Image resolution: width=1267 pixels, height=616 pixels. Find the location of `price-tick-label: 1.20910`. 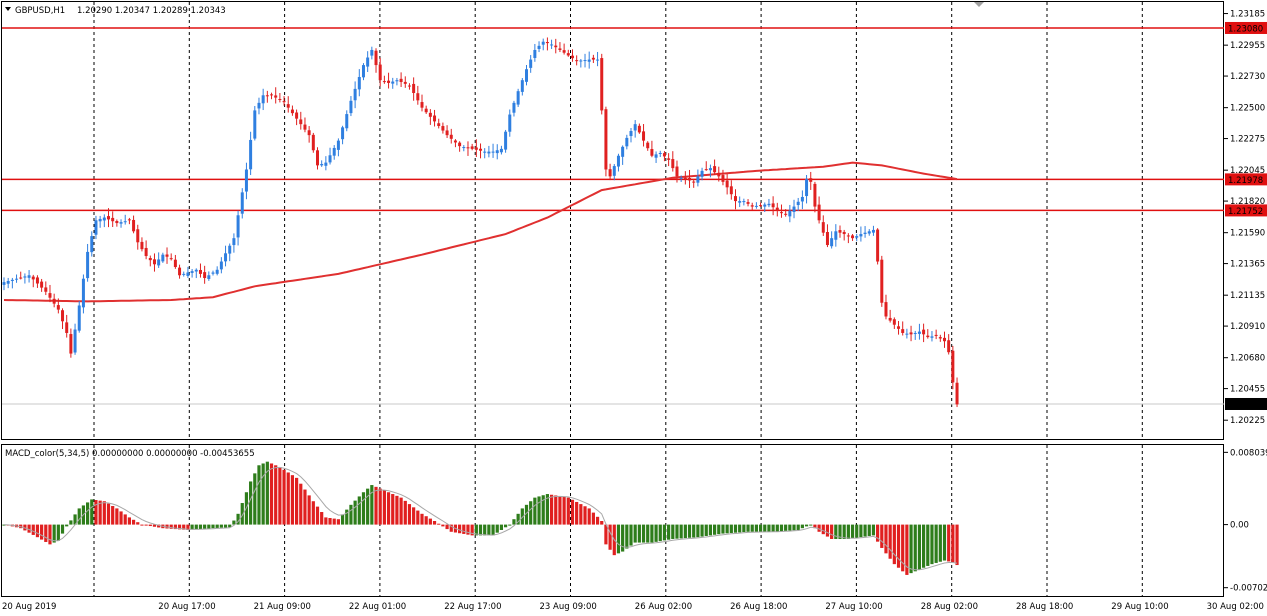

price-tick-label: 1.20910 is located at coordinates (1247, 327).